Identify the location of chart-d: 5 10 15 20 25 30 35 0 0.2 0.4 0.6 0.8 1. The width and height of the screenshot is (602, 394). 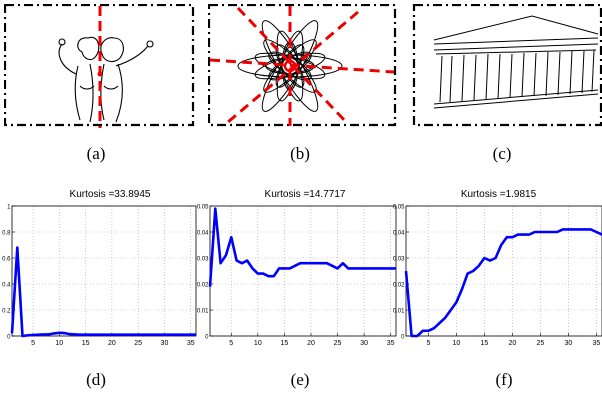
(99, 276).